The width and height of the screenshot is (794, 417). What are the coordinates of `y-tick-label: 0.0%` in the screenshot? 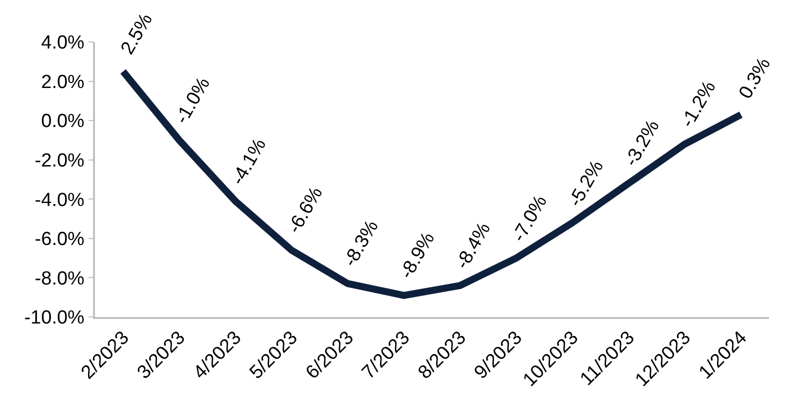 It's located at (63, 121).